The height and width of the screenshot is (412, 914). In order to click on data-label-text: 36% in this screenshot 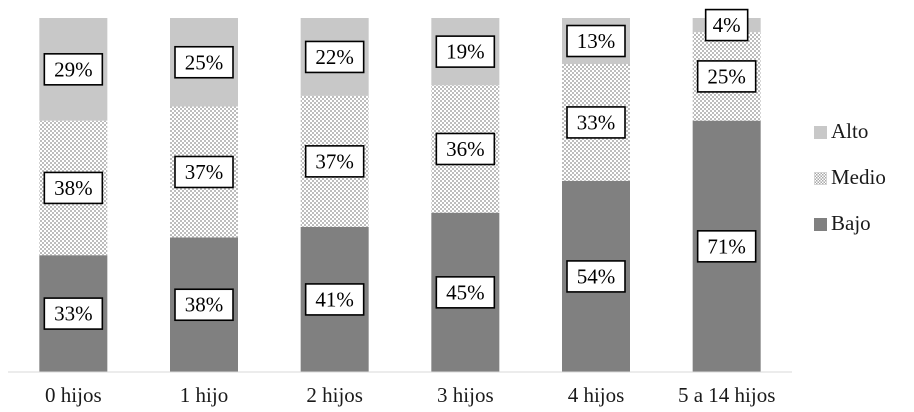, I will do `click(465, 149)`.